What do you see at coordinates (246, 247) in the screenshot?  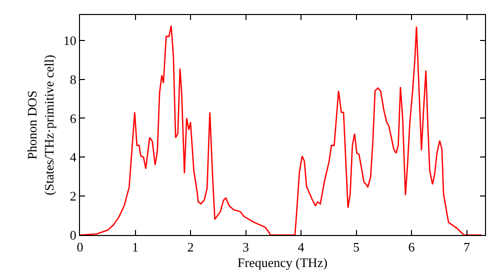 I see `x-tick-label: 3` at bounding box center [246, 247].